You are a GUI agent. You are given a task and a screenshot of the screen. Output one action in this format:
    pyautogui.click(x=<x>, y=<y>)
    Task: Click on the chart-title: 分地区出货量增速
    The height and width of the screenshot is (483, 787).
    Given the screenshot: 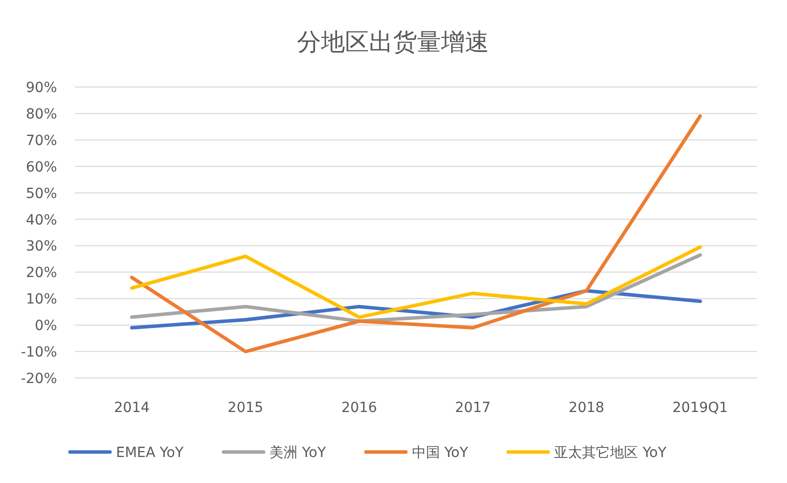 What is the action you would take?
    pyautogui.click(x=393, y=42)
    